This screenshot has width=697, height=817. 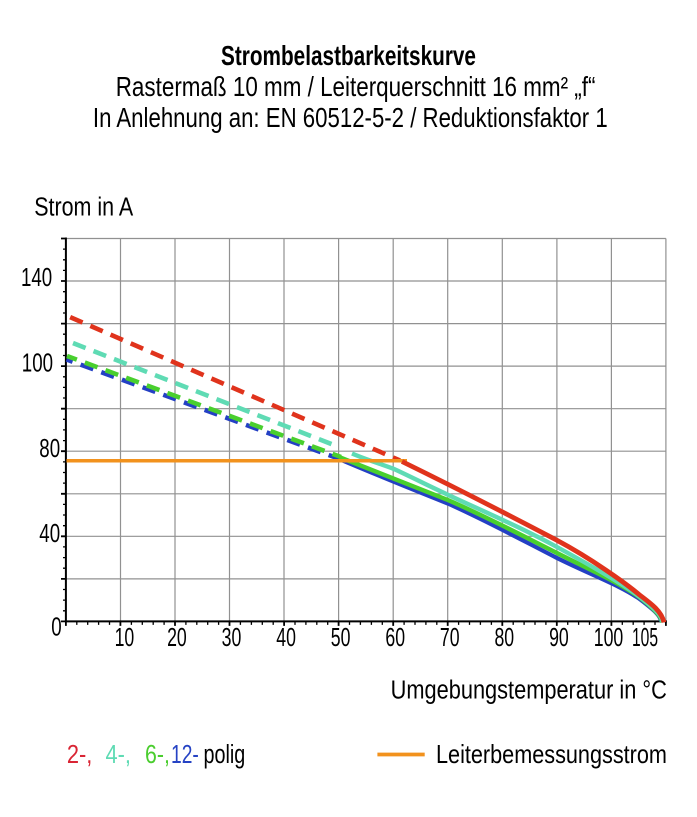 I want to click on svg-text: 140, so click(x=36, y=277).